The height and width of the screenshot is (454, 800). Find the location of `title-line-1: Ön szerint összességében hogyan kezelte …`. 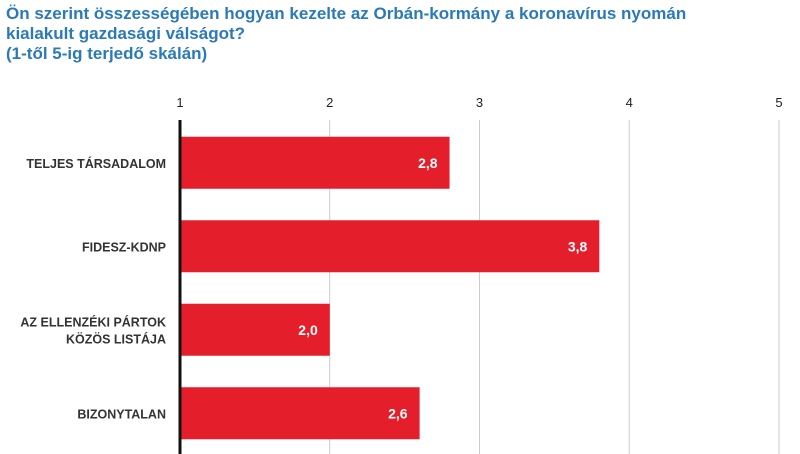

title-line-1: Ön szerint összességében hogyan kezelte … is located at coordinates (346, 13).